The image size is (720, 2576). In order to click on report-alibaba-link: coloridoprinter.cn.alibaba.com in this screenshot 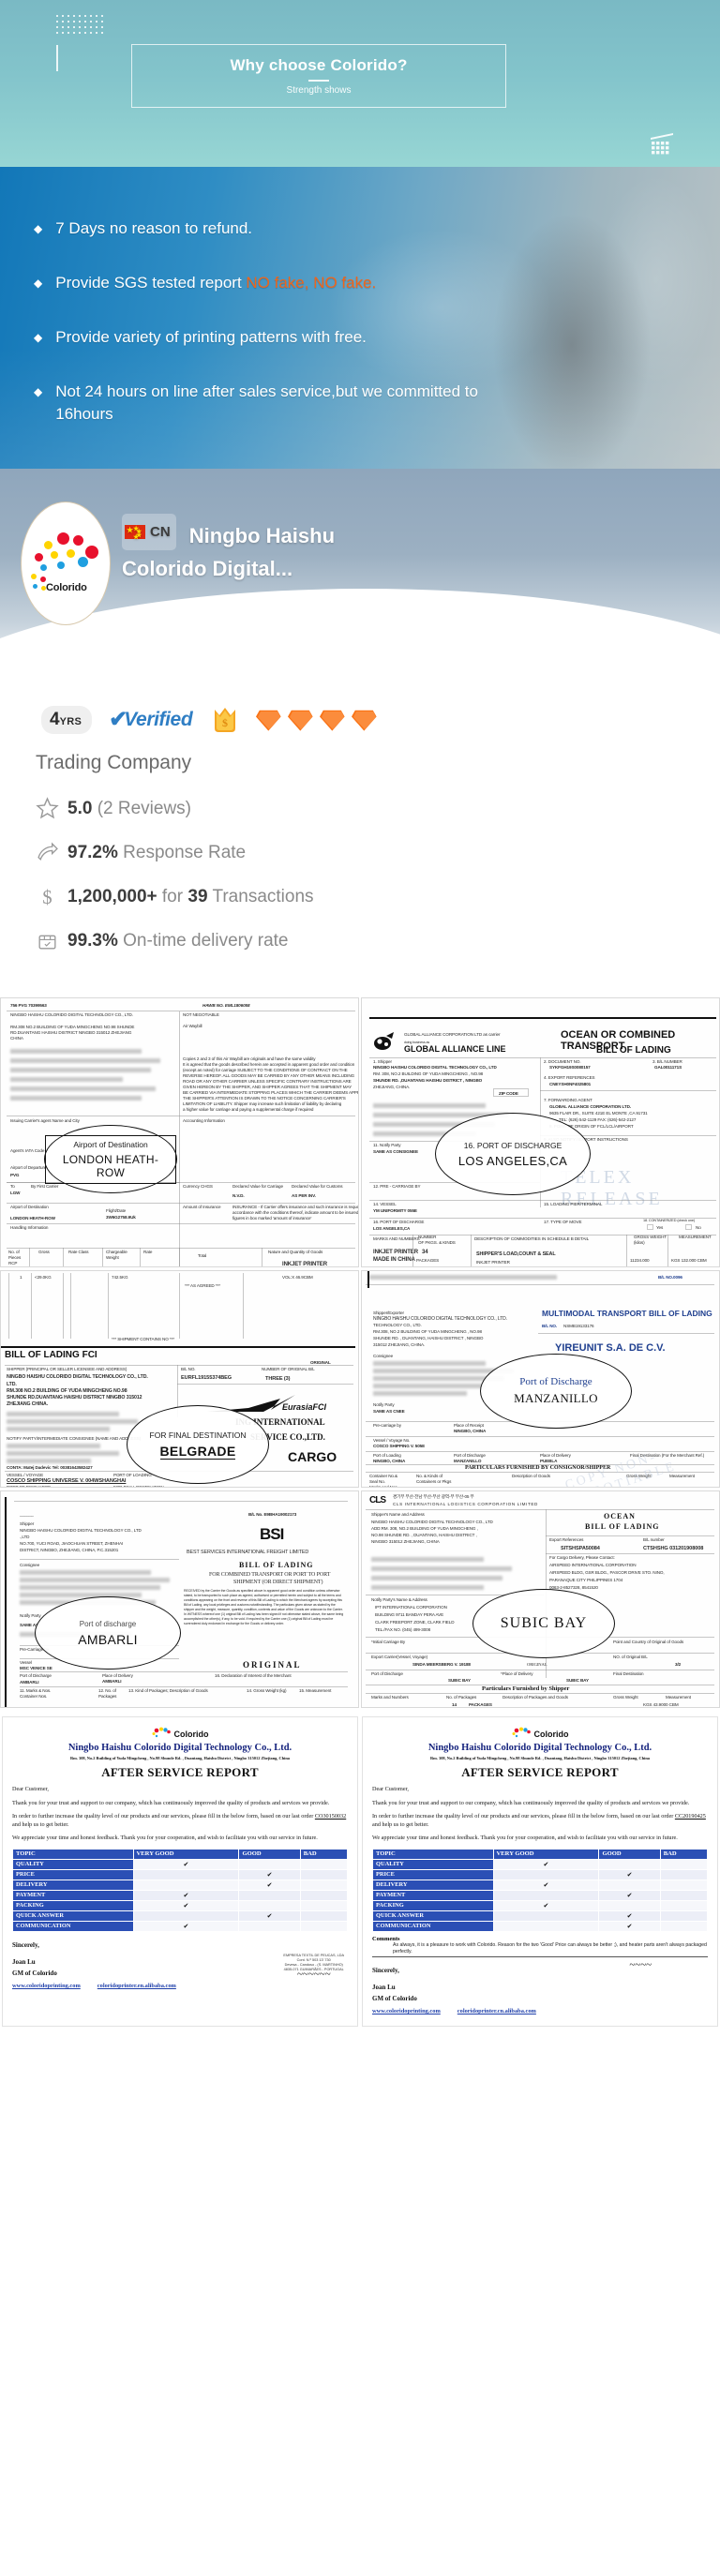, I will do `click(496, 2011)`.